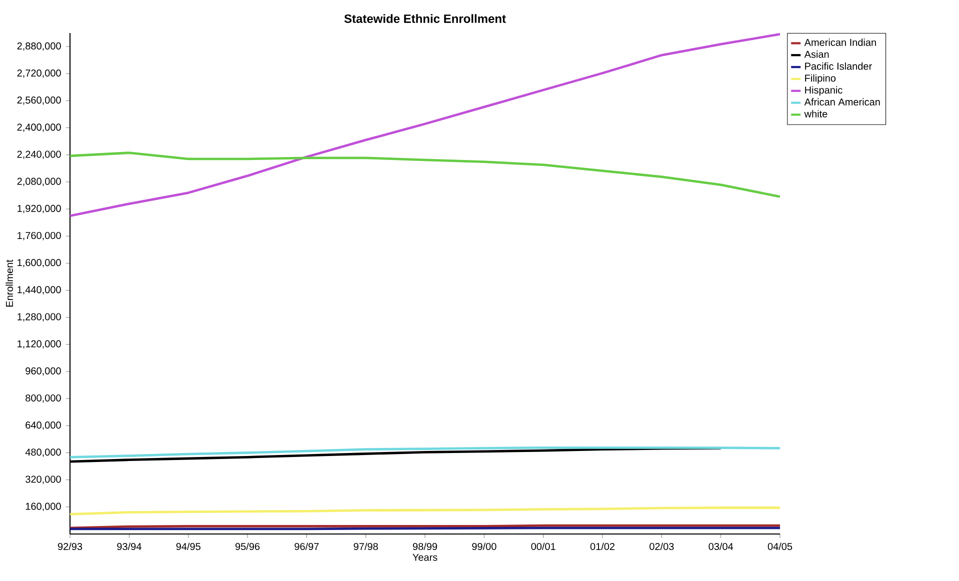  Describe the element at coordinates (43, 507) in the screenshot. I see `y-tick-label: 160,000` at that location.